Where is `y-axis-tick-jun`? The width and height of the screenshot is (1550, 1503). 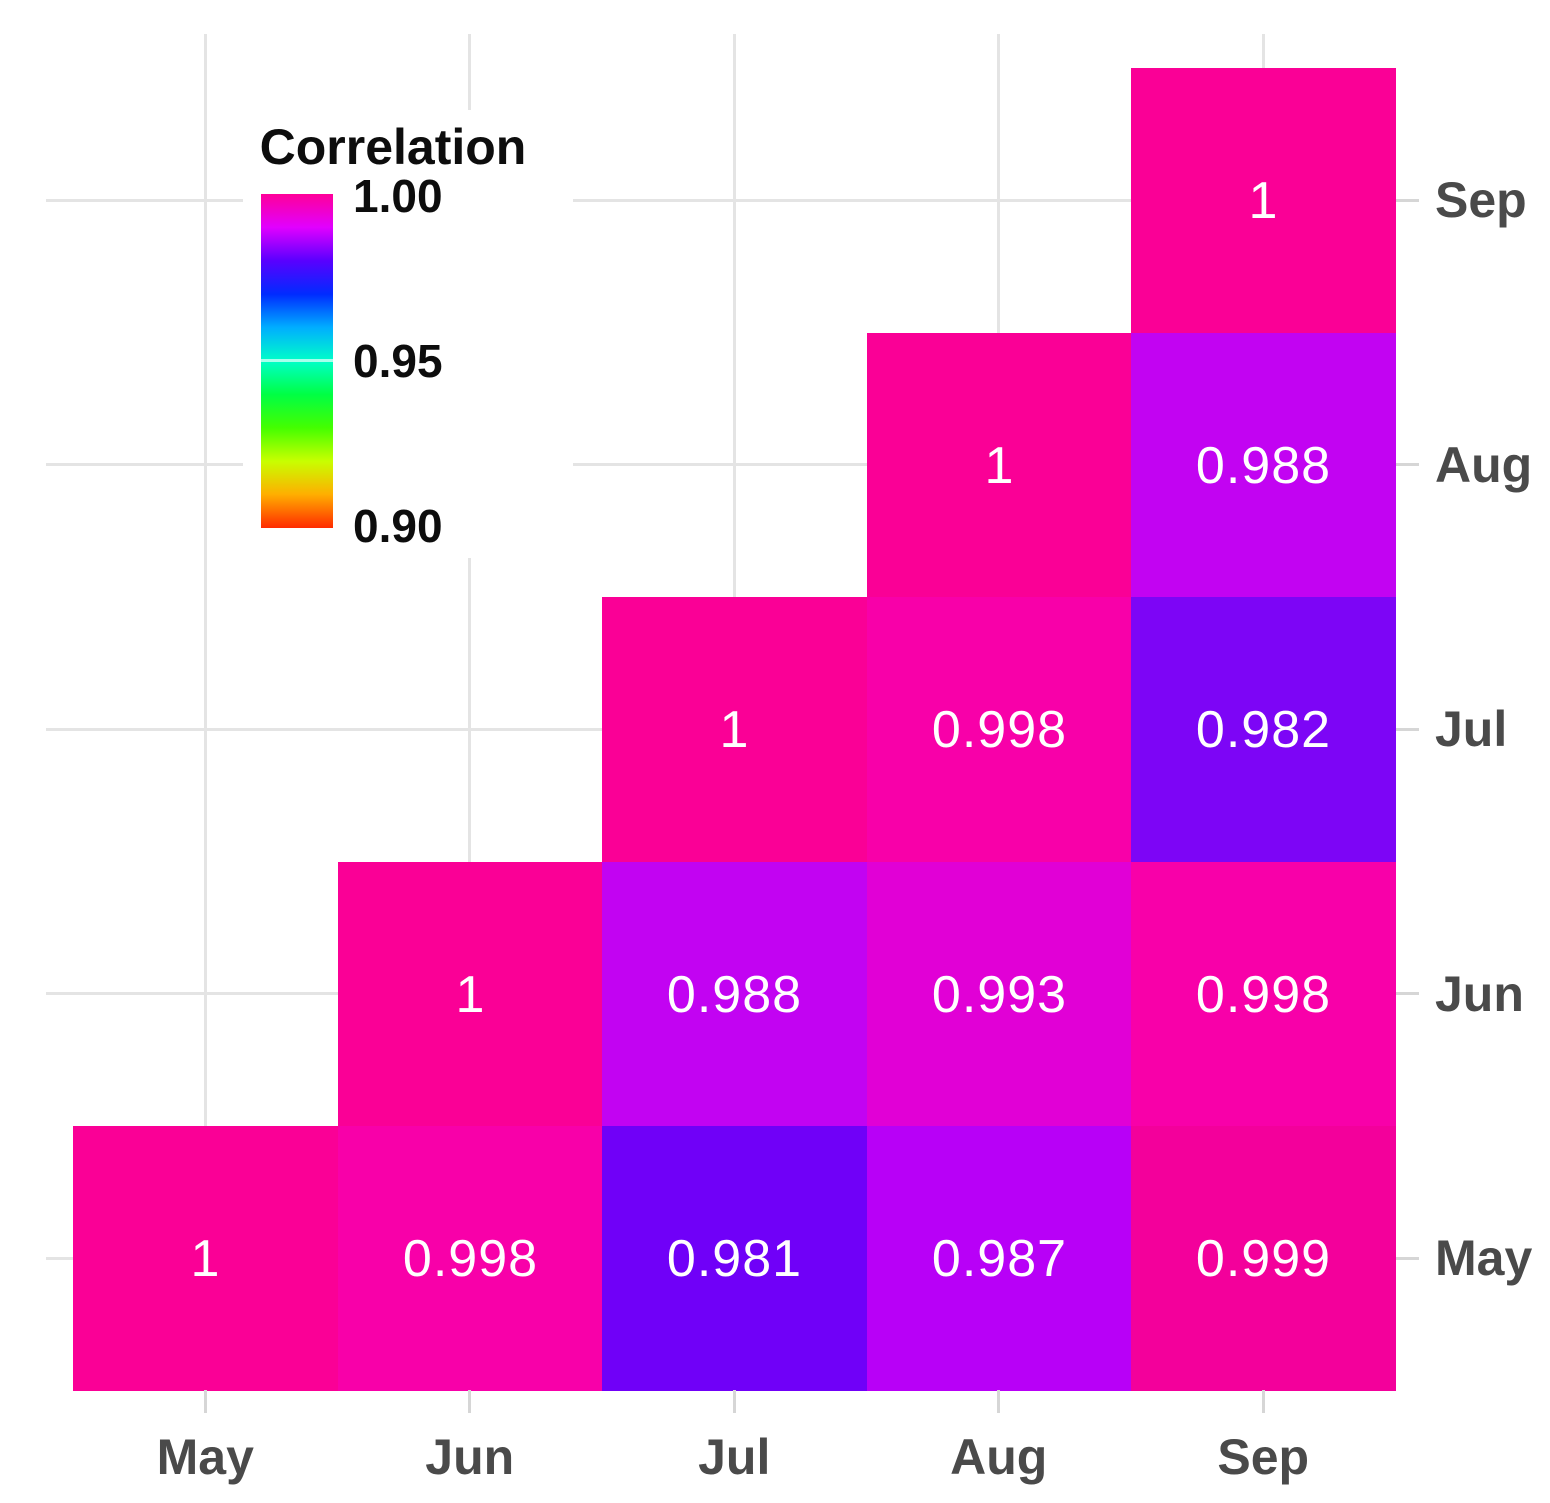 y-axis-tick-jun is located at coordinates (1407, 994).